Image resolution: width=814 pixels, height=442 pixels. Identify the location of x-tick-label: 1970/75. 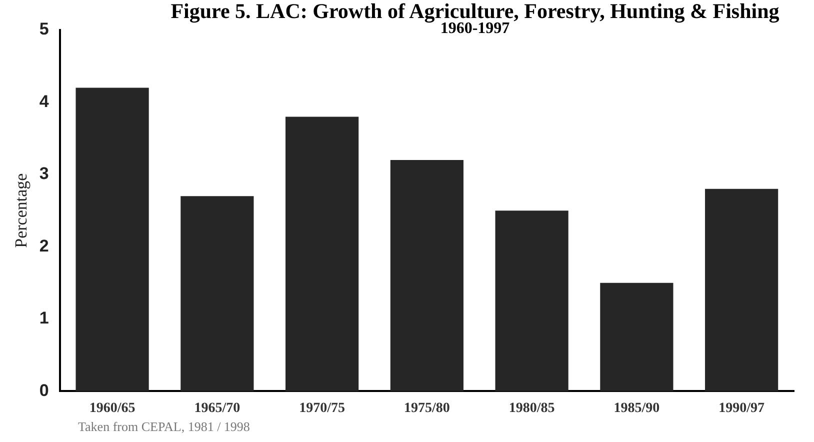
(322, 408).